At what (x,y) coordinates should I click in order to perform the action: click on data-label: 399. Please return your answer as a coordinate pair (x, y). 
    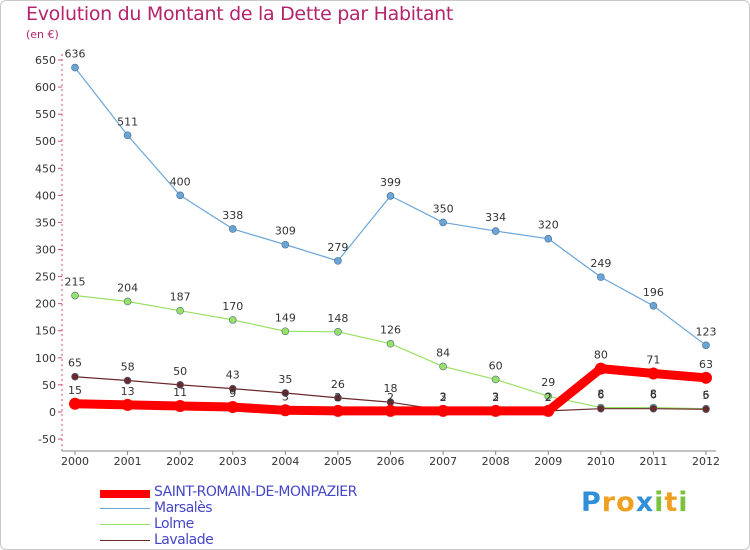
    Looking at the image, I should click on (390, 182).